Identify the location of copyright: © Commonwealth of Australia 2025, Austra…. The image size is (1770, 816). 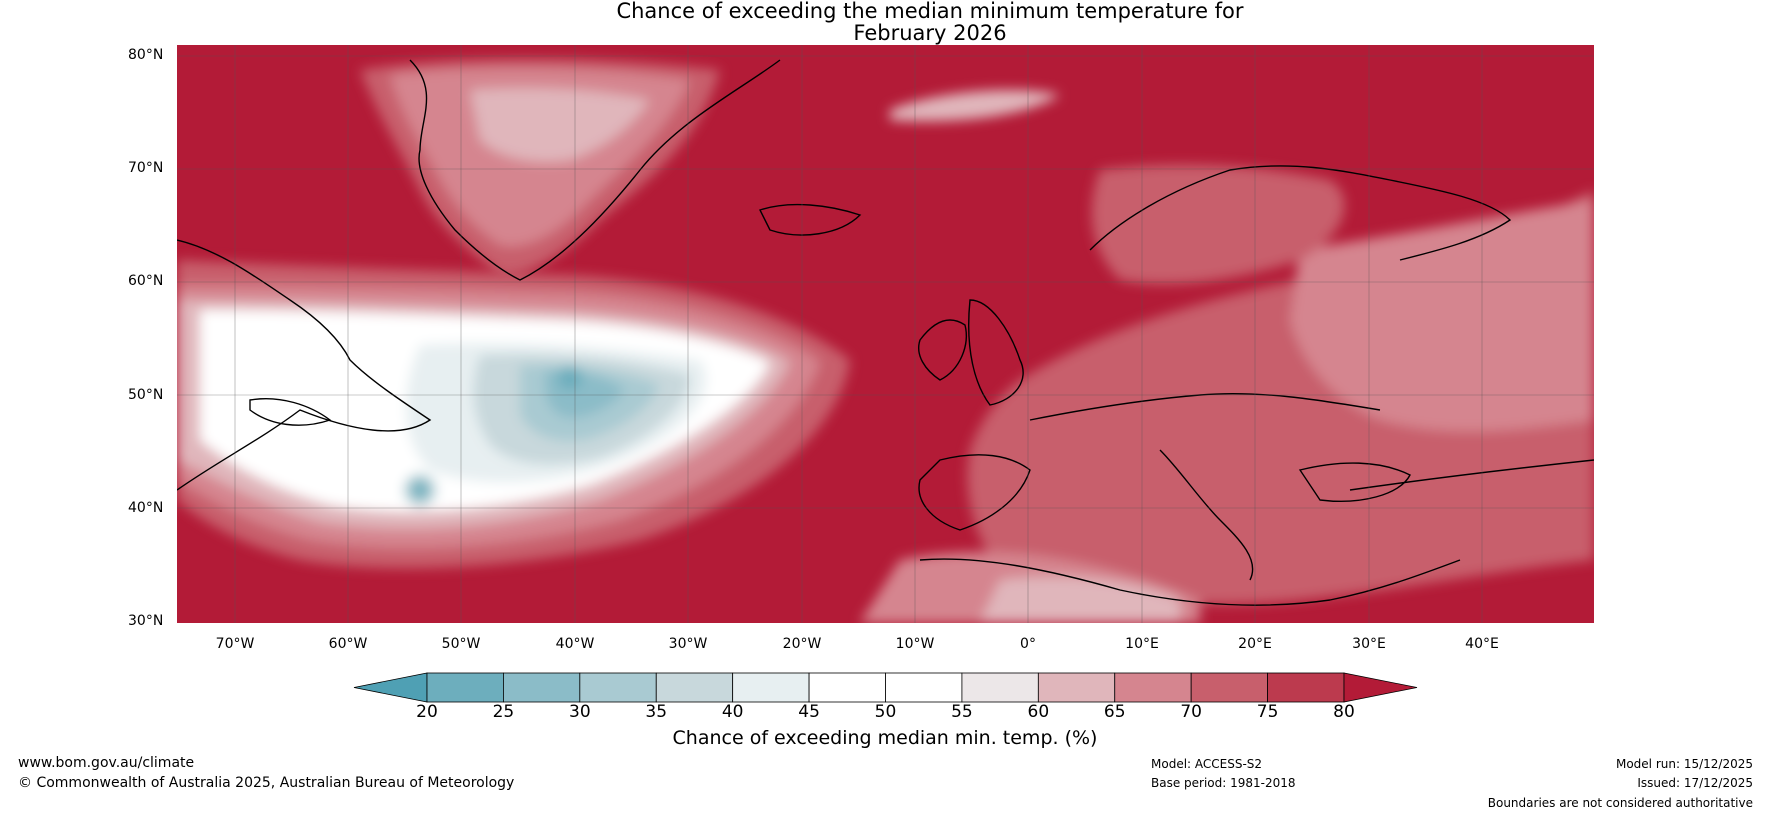
(266, 783).